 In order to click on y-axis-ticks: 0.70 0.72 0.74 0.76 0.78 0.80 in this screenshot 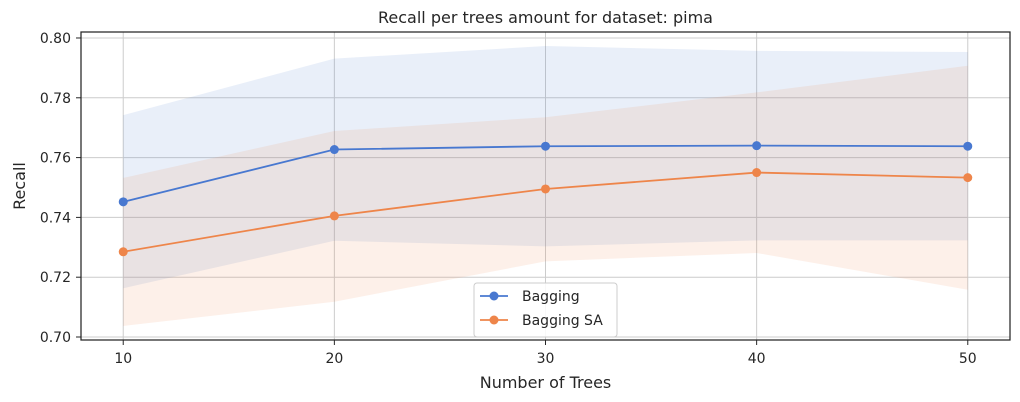, I will do `click(60, 188)`.